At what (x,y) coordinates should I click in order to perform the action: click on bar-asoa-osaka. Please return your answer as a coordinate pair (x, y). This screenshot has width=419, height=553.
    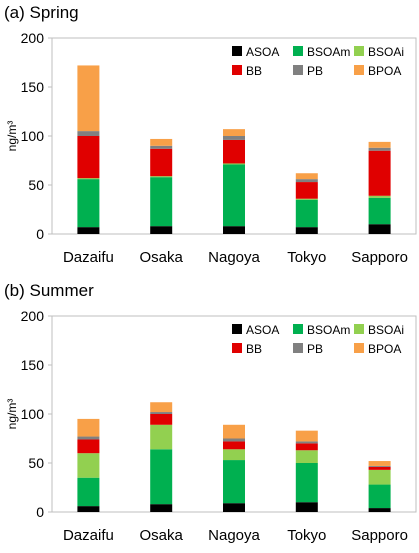
    Looking at the image, I should click on (161, 230).